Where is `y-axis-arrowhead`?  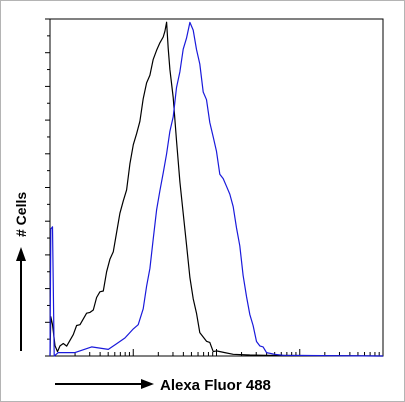 y-axis-arrowhead is located at coordinates (21, 254).